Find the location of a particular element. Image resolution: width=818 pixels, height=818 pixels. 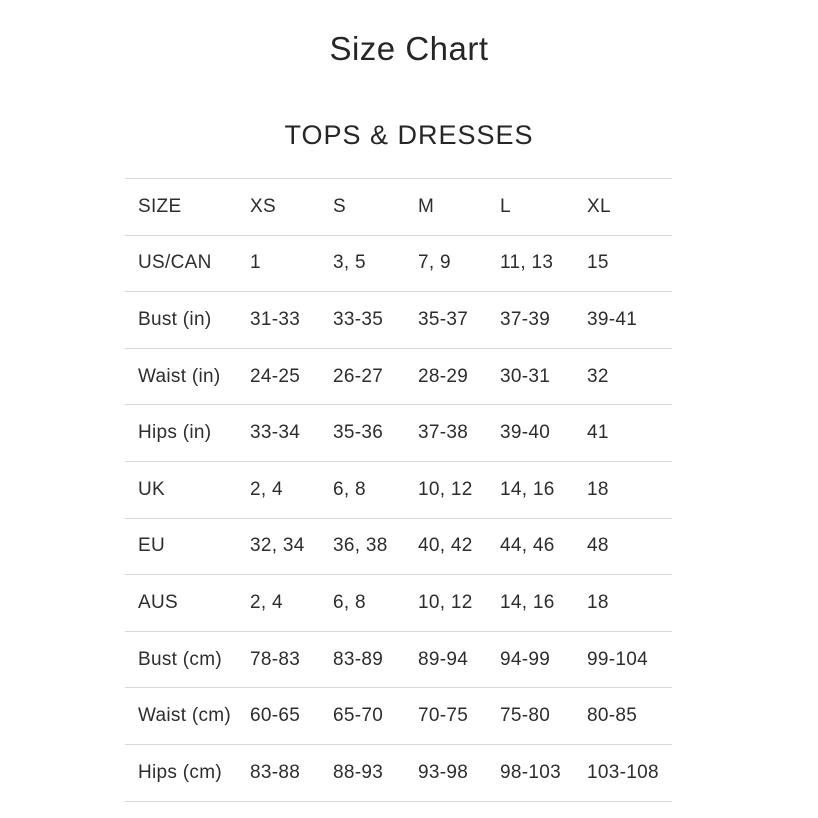

row-label: Bust (cm) is located at coordinates (180, 659).